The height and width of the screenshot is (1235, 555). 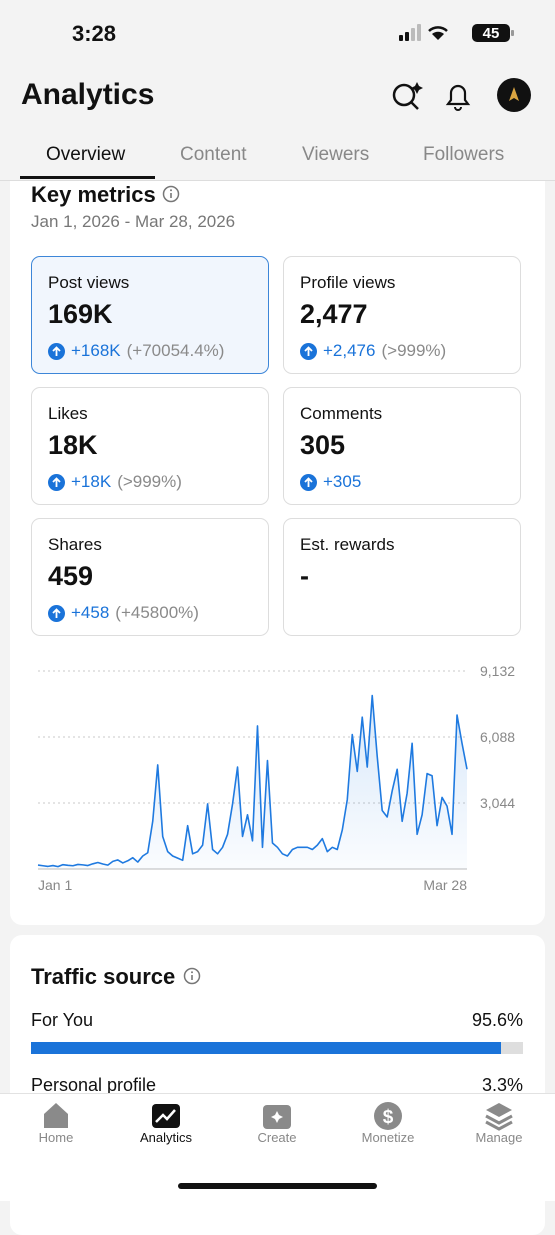 What do you see at coordinates (115, 482) in the screenshot?
I see `metric-change: +18K (>999%)` at bounding box center [115, 482].